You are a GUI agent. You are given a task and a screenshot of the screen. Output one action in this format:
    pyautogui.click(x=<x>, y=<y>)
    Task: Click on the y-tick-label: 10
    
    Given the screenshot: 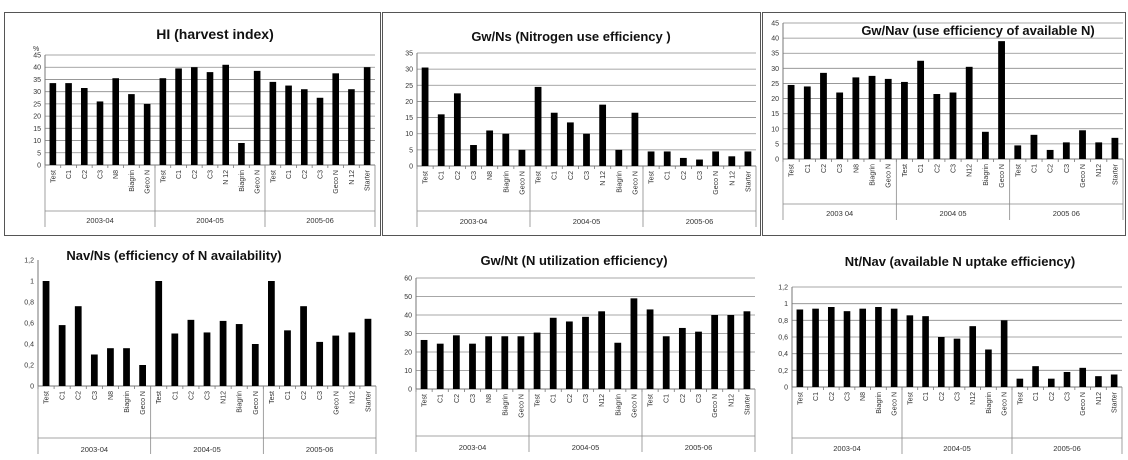 What is the action you would take?
    pyautogui.click(x=408, y=371)
    